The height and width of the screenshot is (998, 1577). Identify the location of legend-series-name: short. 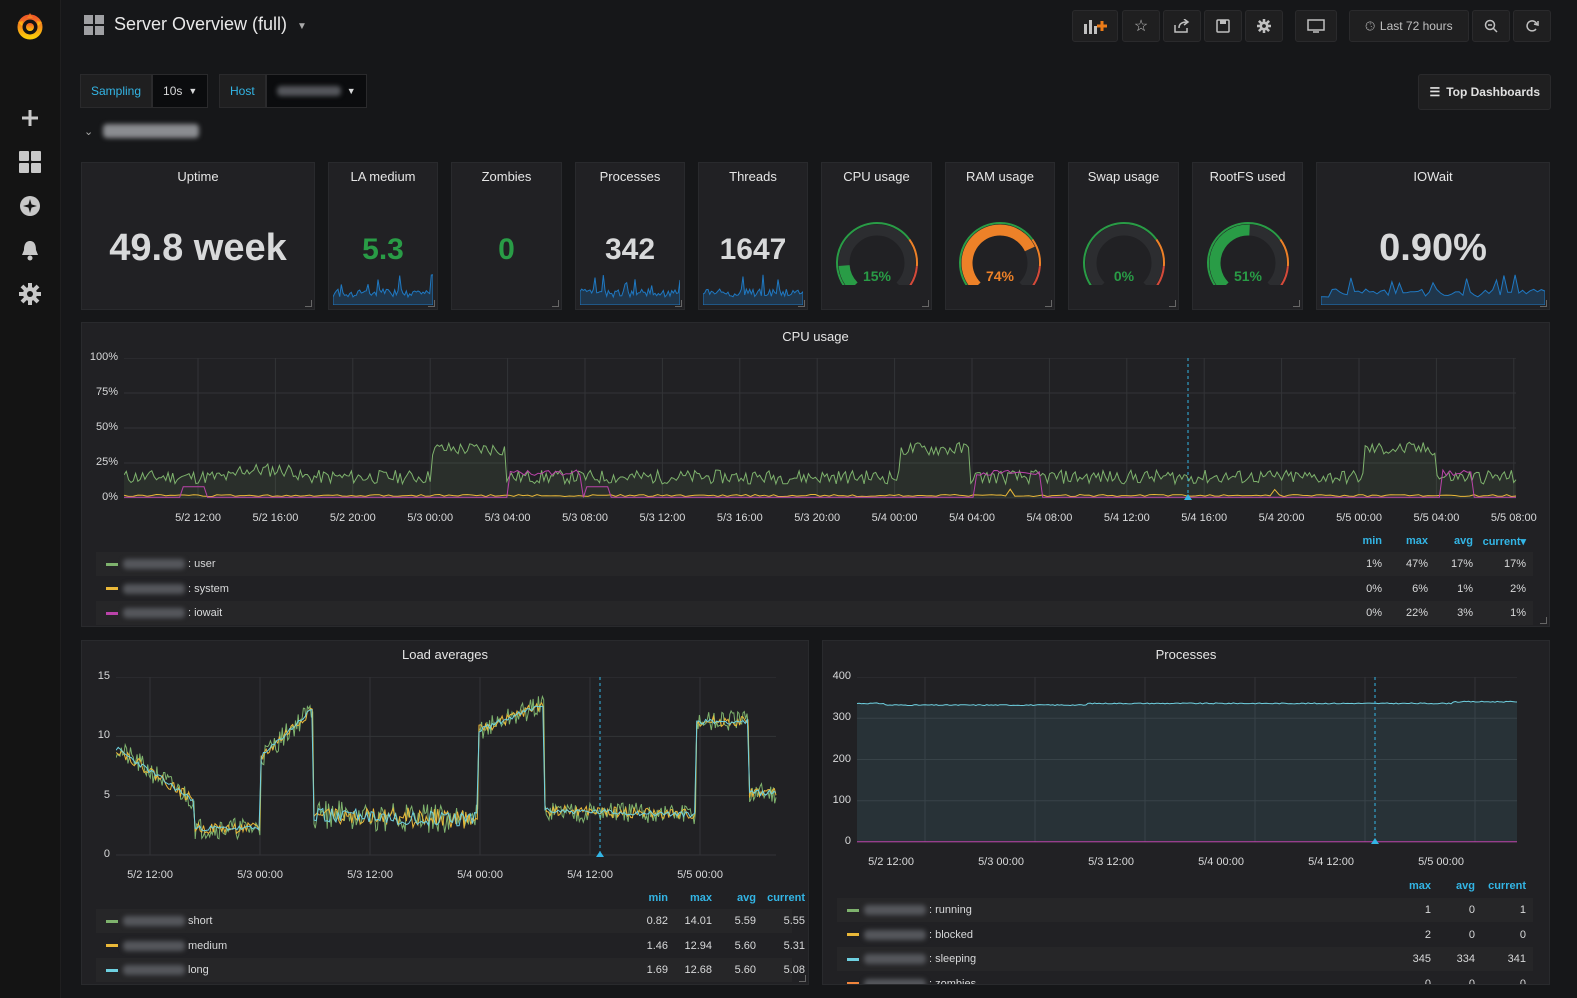
(200, 921).